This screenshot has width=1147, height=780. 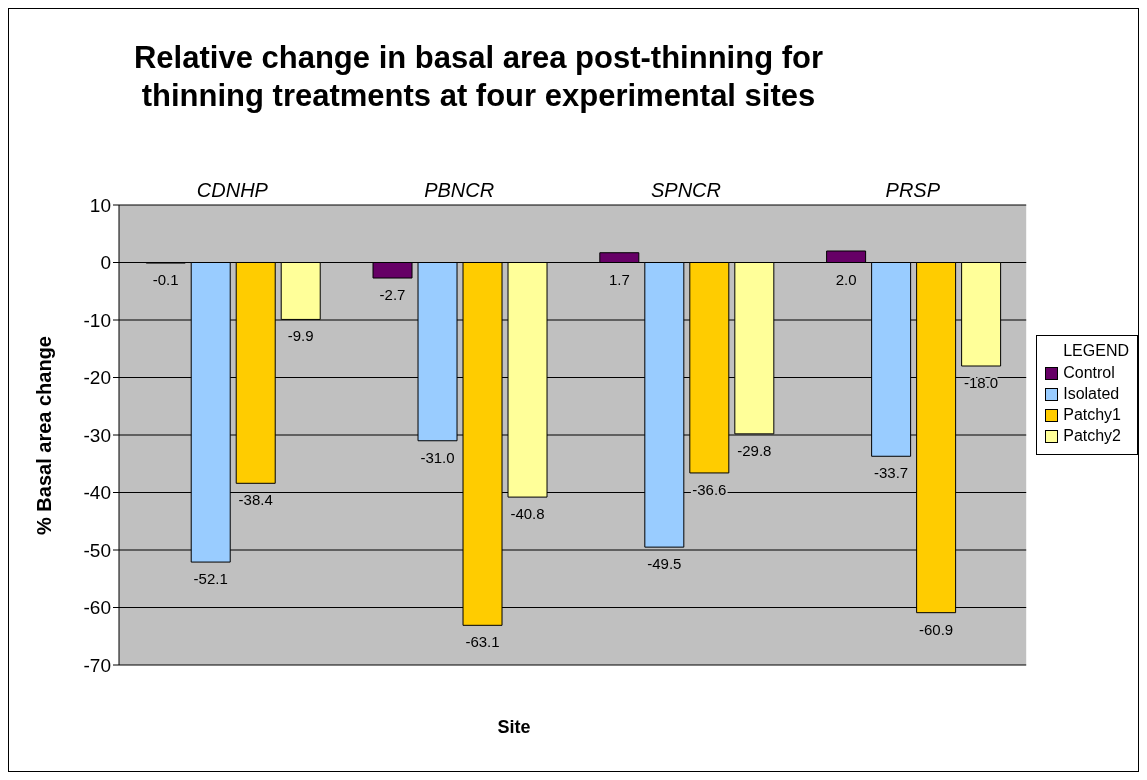 I want to click on y-tick-label: -20, so click(x=97, y=378).